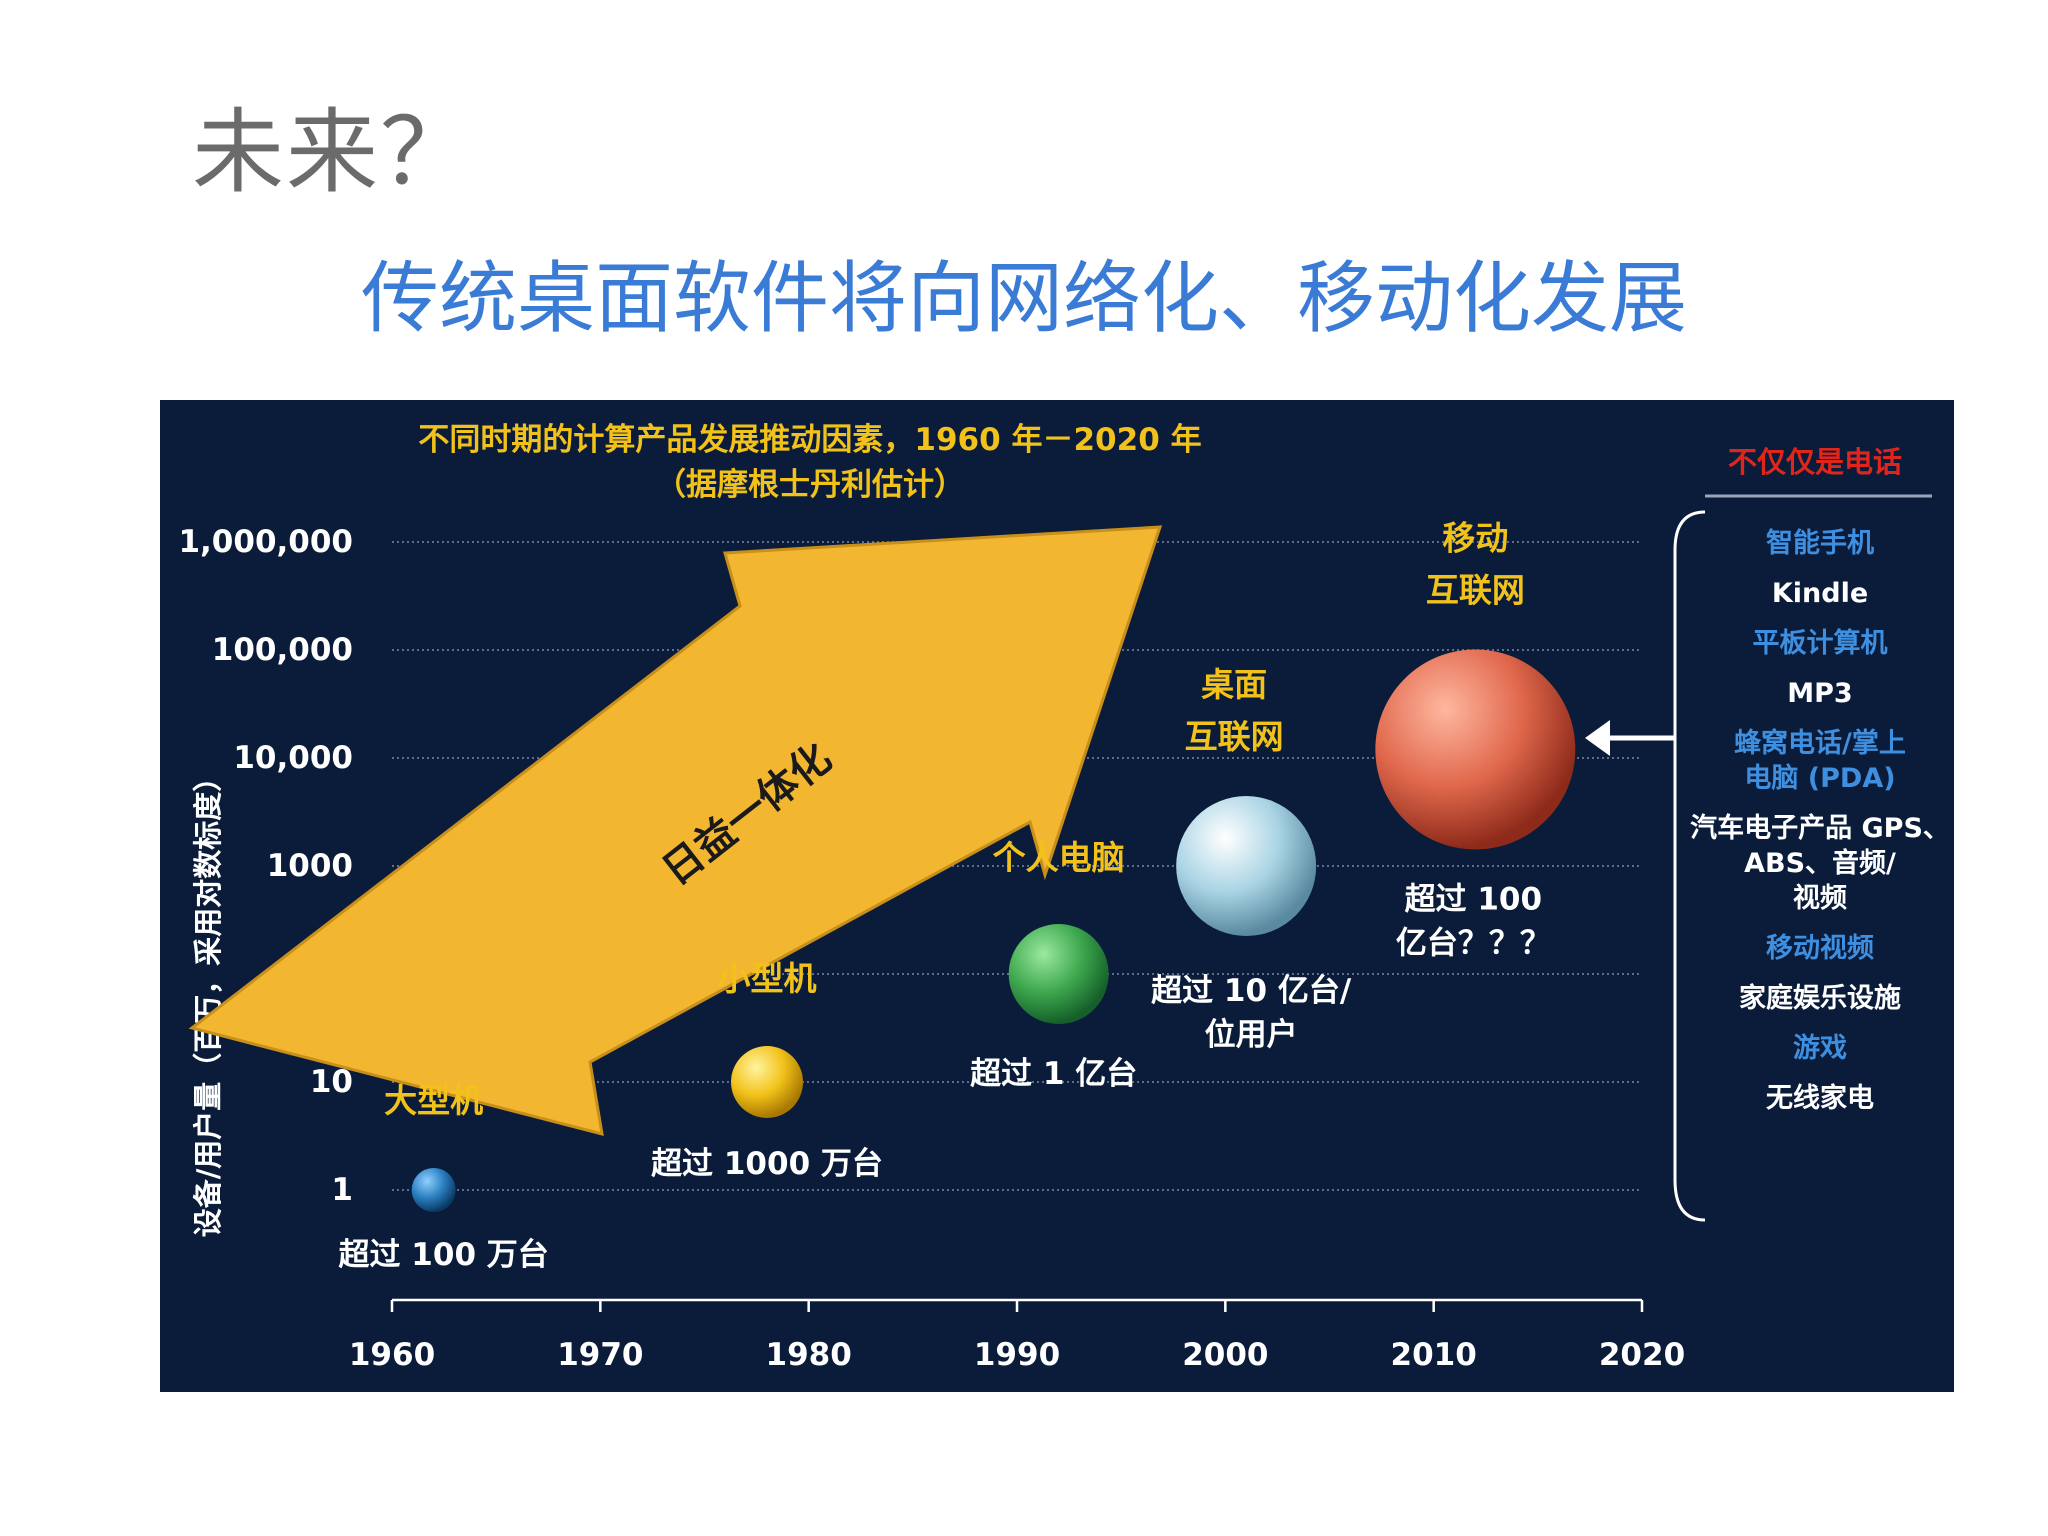 This screenshot has height=1536, width=2048. What do you see at coordinates (1059, 857) in the screenshot?
I see `data-point-name: 个人电脑` at bounding box center [1059, 857].